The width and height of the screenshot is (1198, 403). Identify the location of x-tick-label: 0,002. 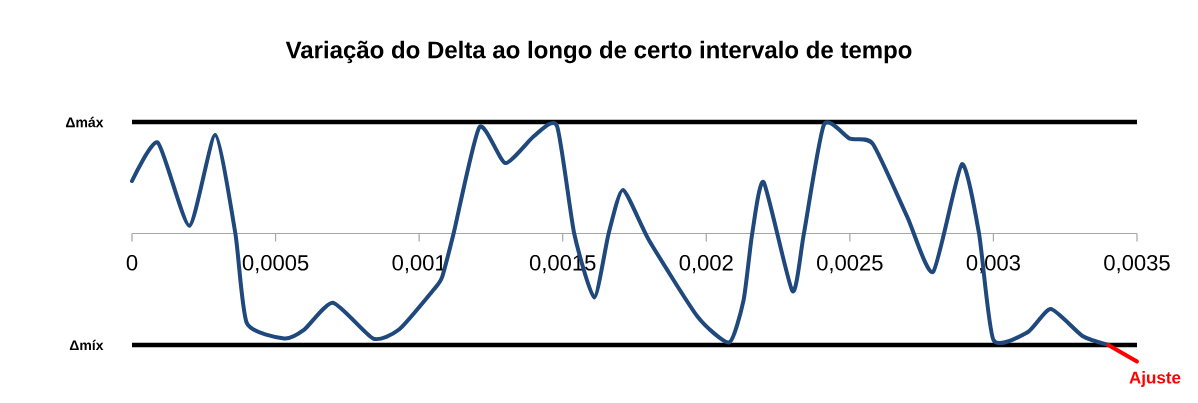
(706, 264).